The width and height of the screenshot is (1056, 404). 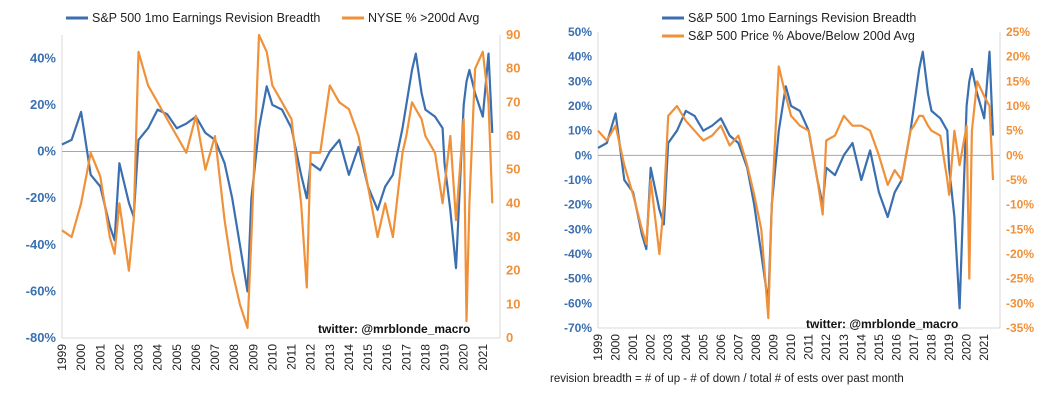 I want to click on right-axis-tick-label: 30, so click(x=513, y=236).